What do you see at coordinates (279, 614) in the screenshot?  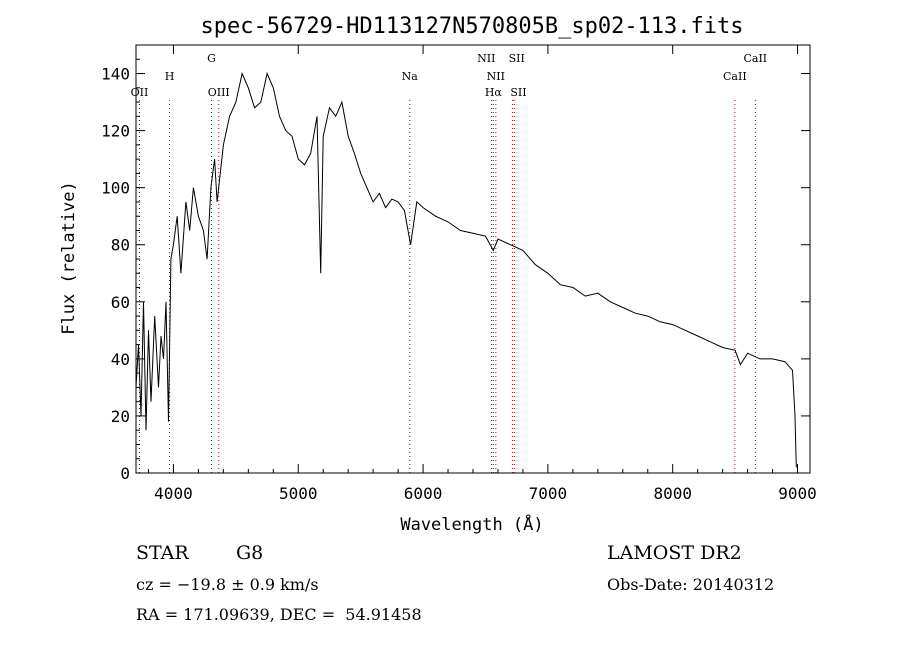 I see `coordinates-text: RA = 171.09639, DEC = 54.91458` at bounding box center [279, 614].